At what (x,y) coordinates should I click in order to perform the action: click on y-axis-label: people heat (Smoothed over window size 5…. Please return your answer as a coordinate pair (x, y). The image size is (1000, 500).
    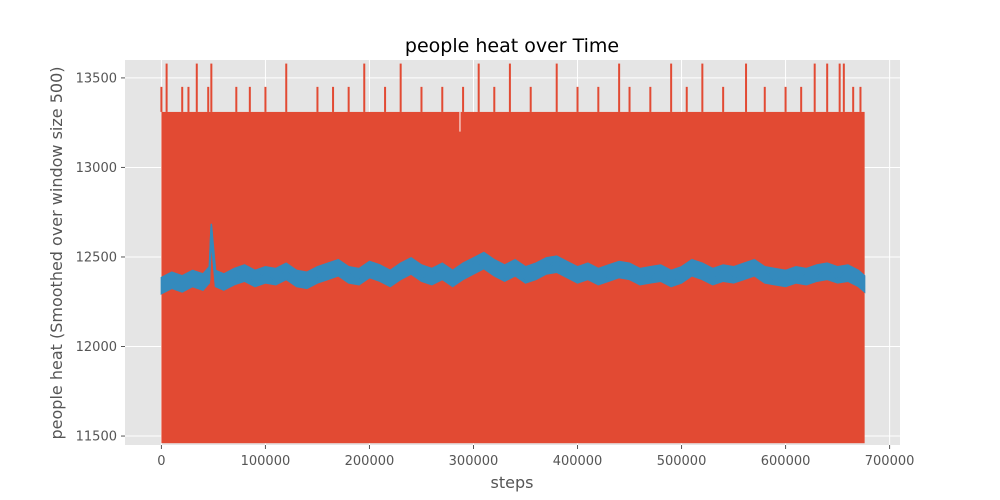
    Looking at the image, I should click on (56, 253).